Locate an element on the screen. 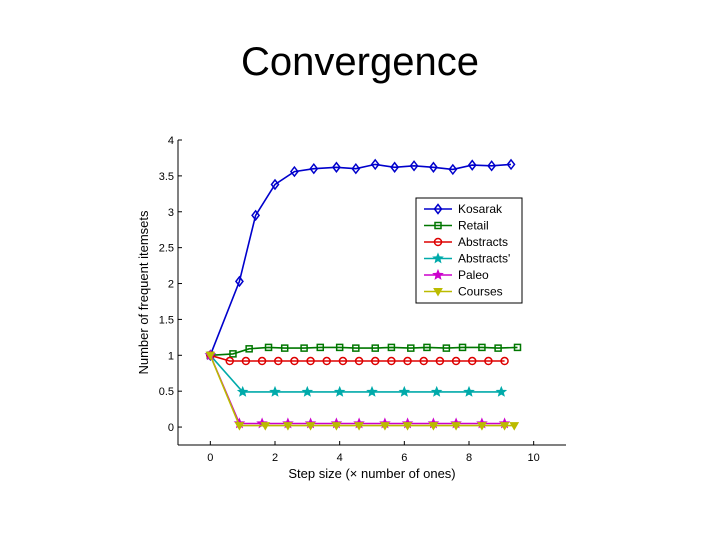 The height and width of the screenshot is (540, 720). legend-label-paleo: Paleo is located at coordinates (473, 275).